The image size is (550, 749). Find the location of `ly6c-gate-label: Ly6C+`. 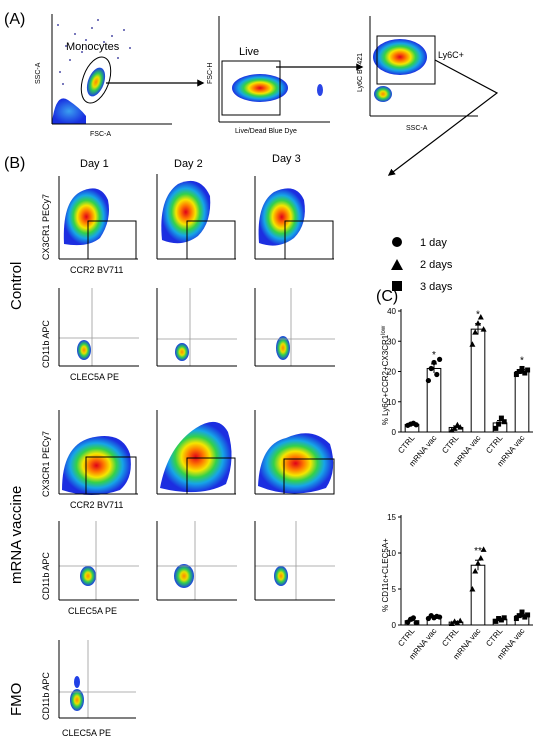

ly6c-gate-label: Ly6C+ is located at coordinates (451, 55).